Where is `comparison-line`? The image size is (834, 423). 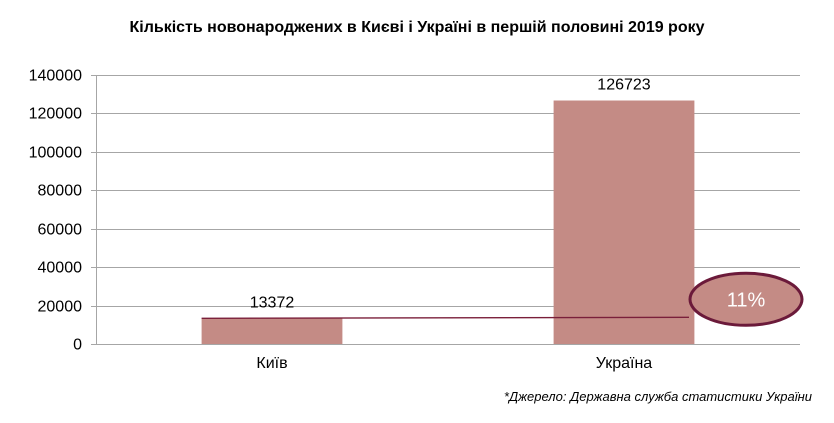 comparison-line is located at coordinates (445, 317).